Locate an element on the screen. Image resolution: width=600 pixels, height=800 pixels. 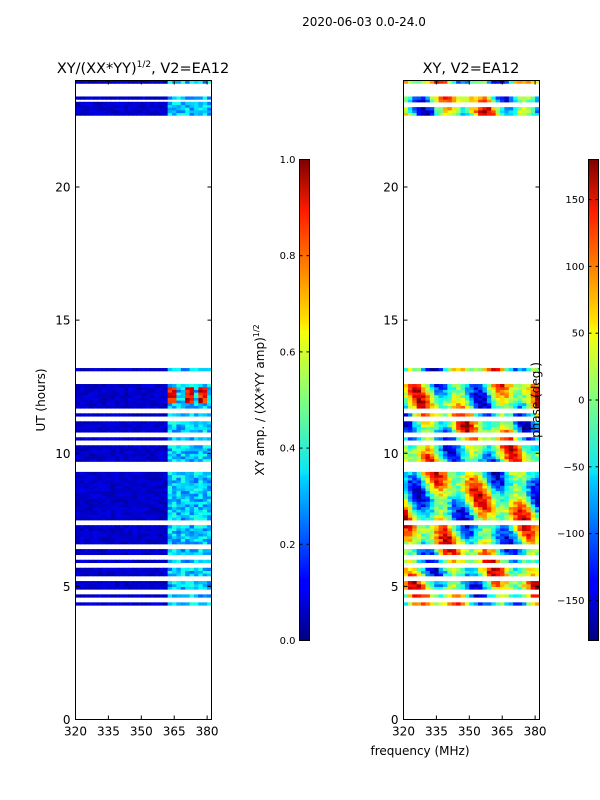
y-tick-label: 10 is located at coordinates (62, 454).